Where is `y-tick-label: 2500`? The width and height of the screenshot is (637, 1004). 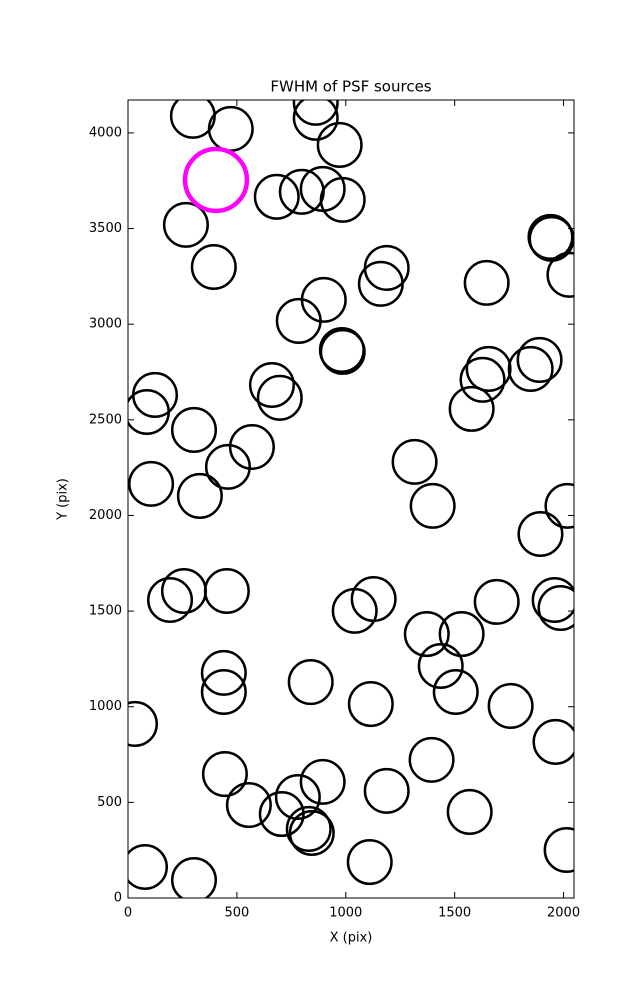
y-tick-label: 2500 is located at coordinates (105, 419).